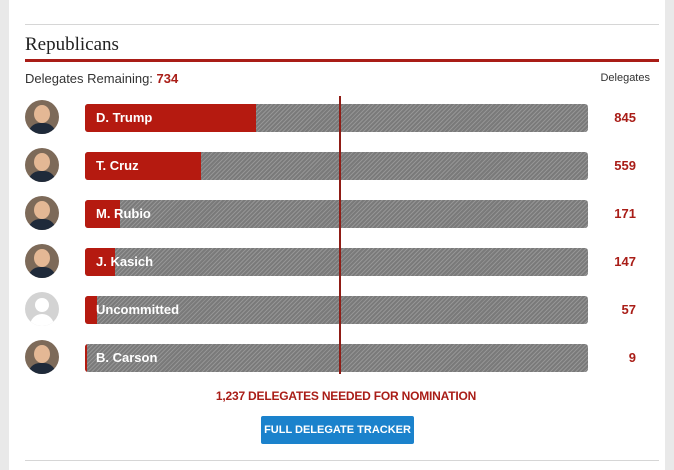 Image resolution: width=674 pixels, height=470 pixels. I want to click on title-underline, so click(342, 60).